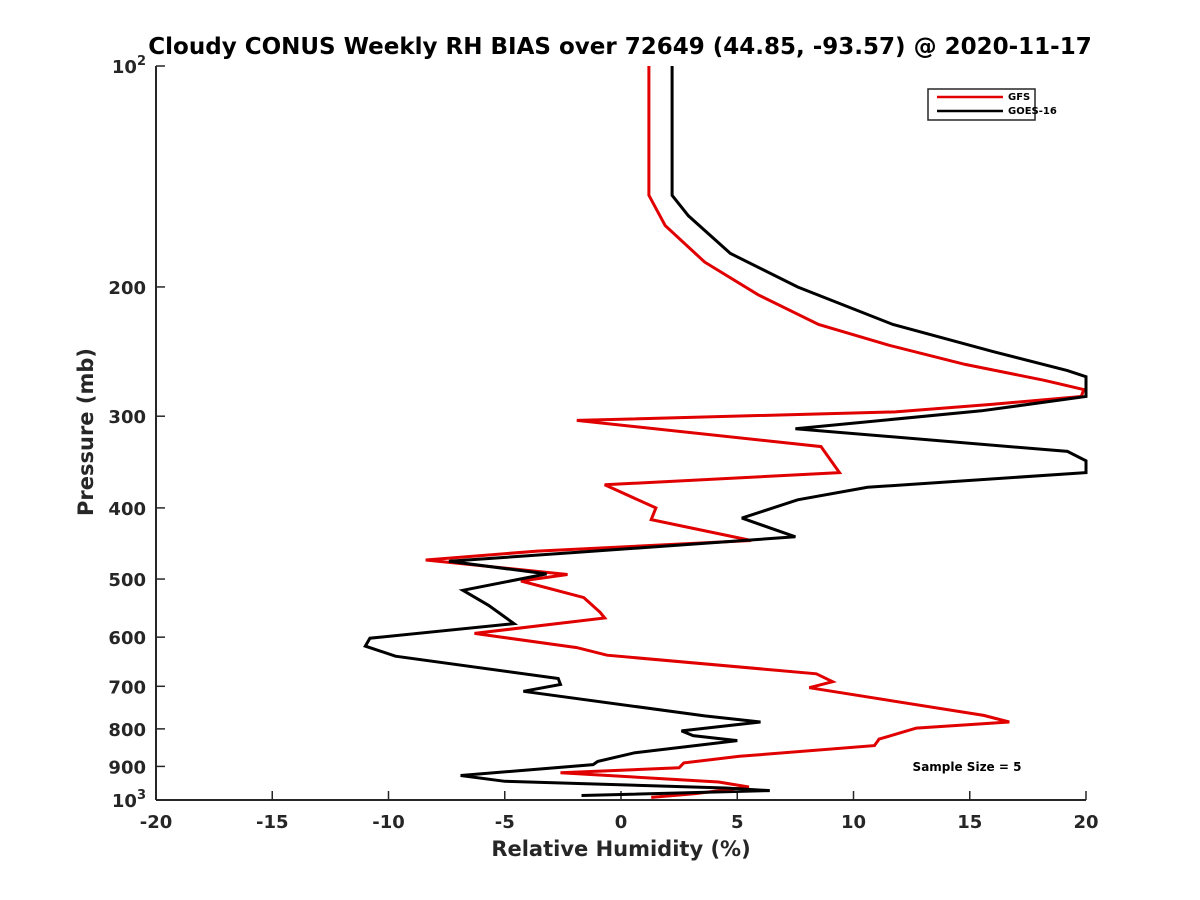  I want to click on legend: GFS GOES-16, so click(992, 104).